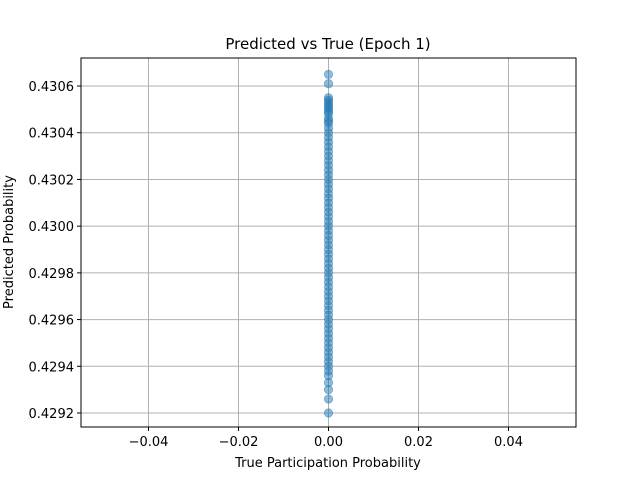 This screenshot has height=480, width=640. Describe the element at coordinates (508, 442) in the screenshot. I see `x-tick-label: 0.04` at that location.